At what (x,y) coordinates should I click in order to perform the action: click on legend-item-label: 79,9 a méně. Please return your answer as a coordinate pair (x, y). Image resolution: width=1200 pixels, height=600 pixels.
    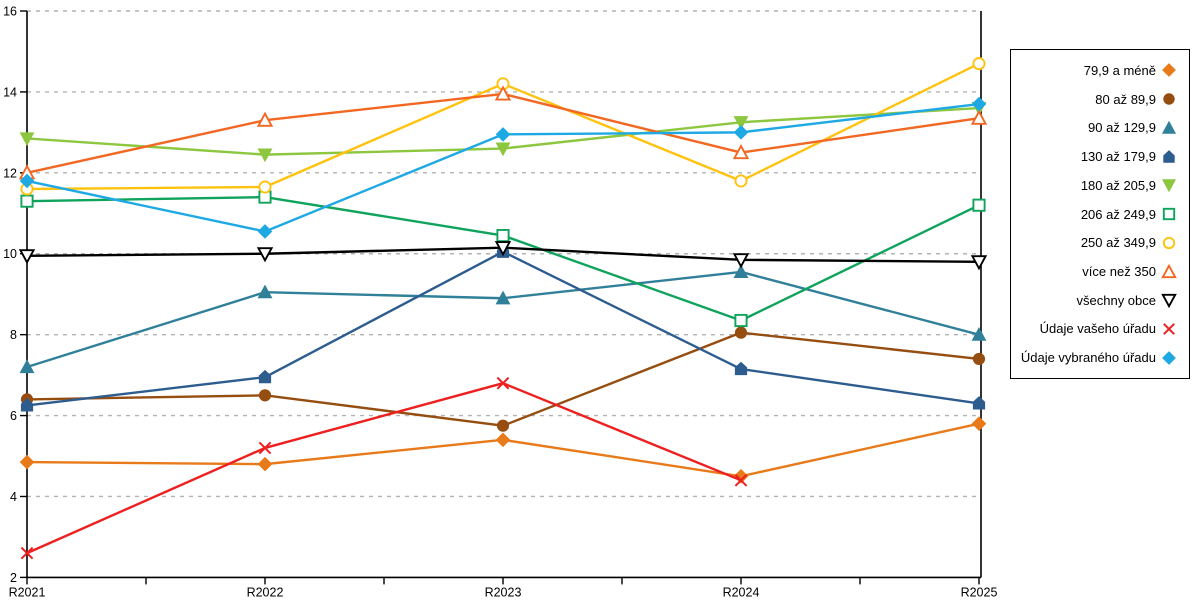
    Looking at the image, I should click on (1119, 70).